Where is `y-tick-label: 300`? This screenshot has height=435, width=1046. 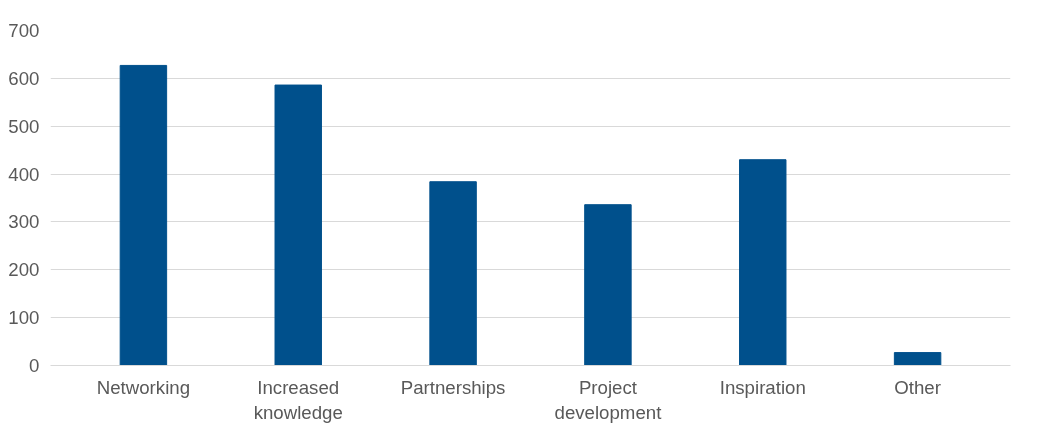 y-tick-label: 300 is located at coordinates (24, 222).